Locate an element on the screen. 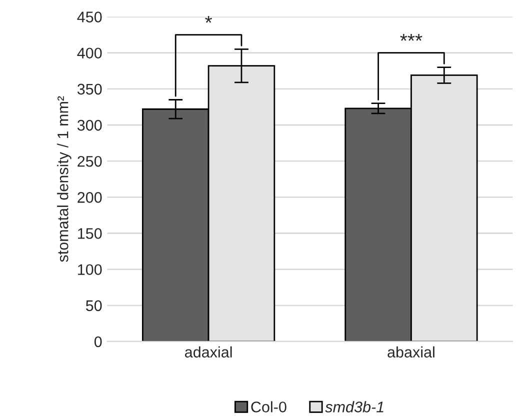  y-tick-label: 150 is located at coordinates (90, 233).